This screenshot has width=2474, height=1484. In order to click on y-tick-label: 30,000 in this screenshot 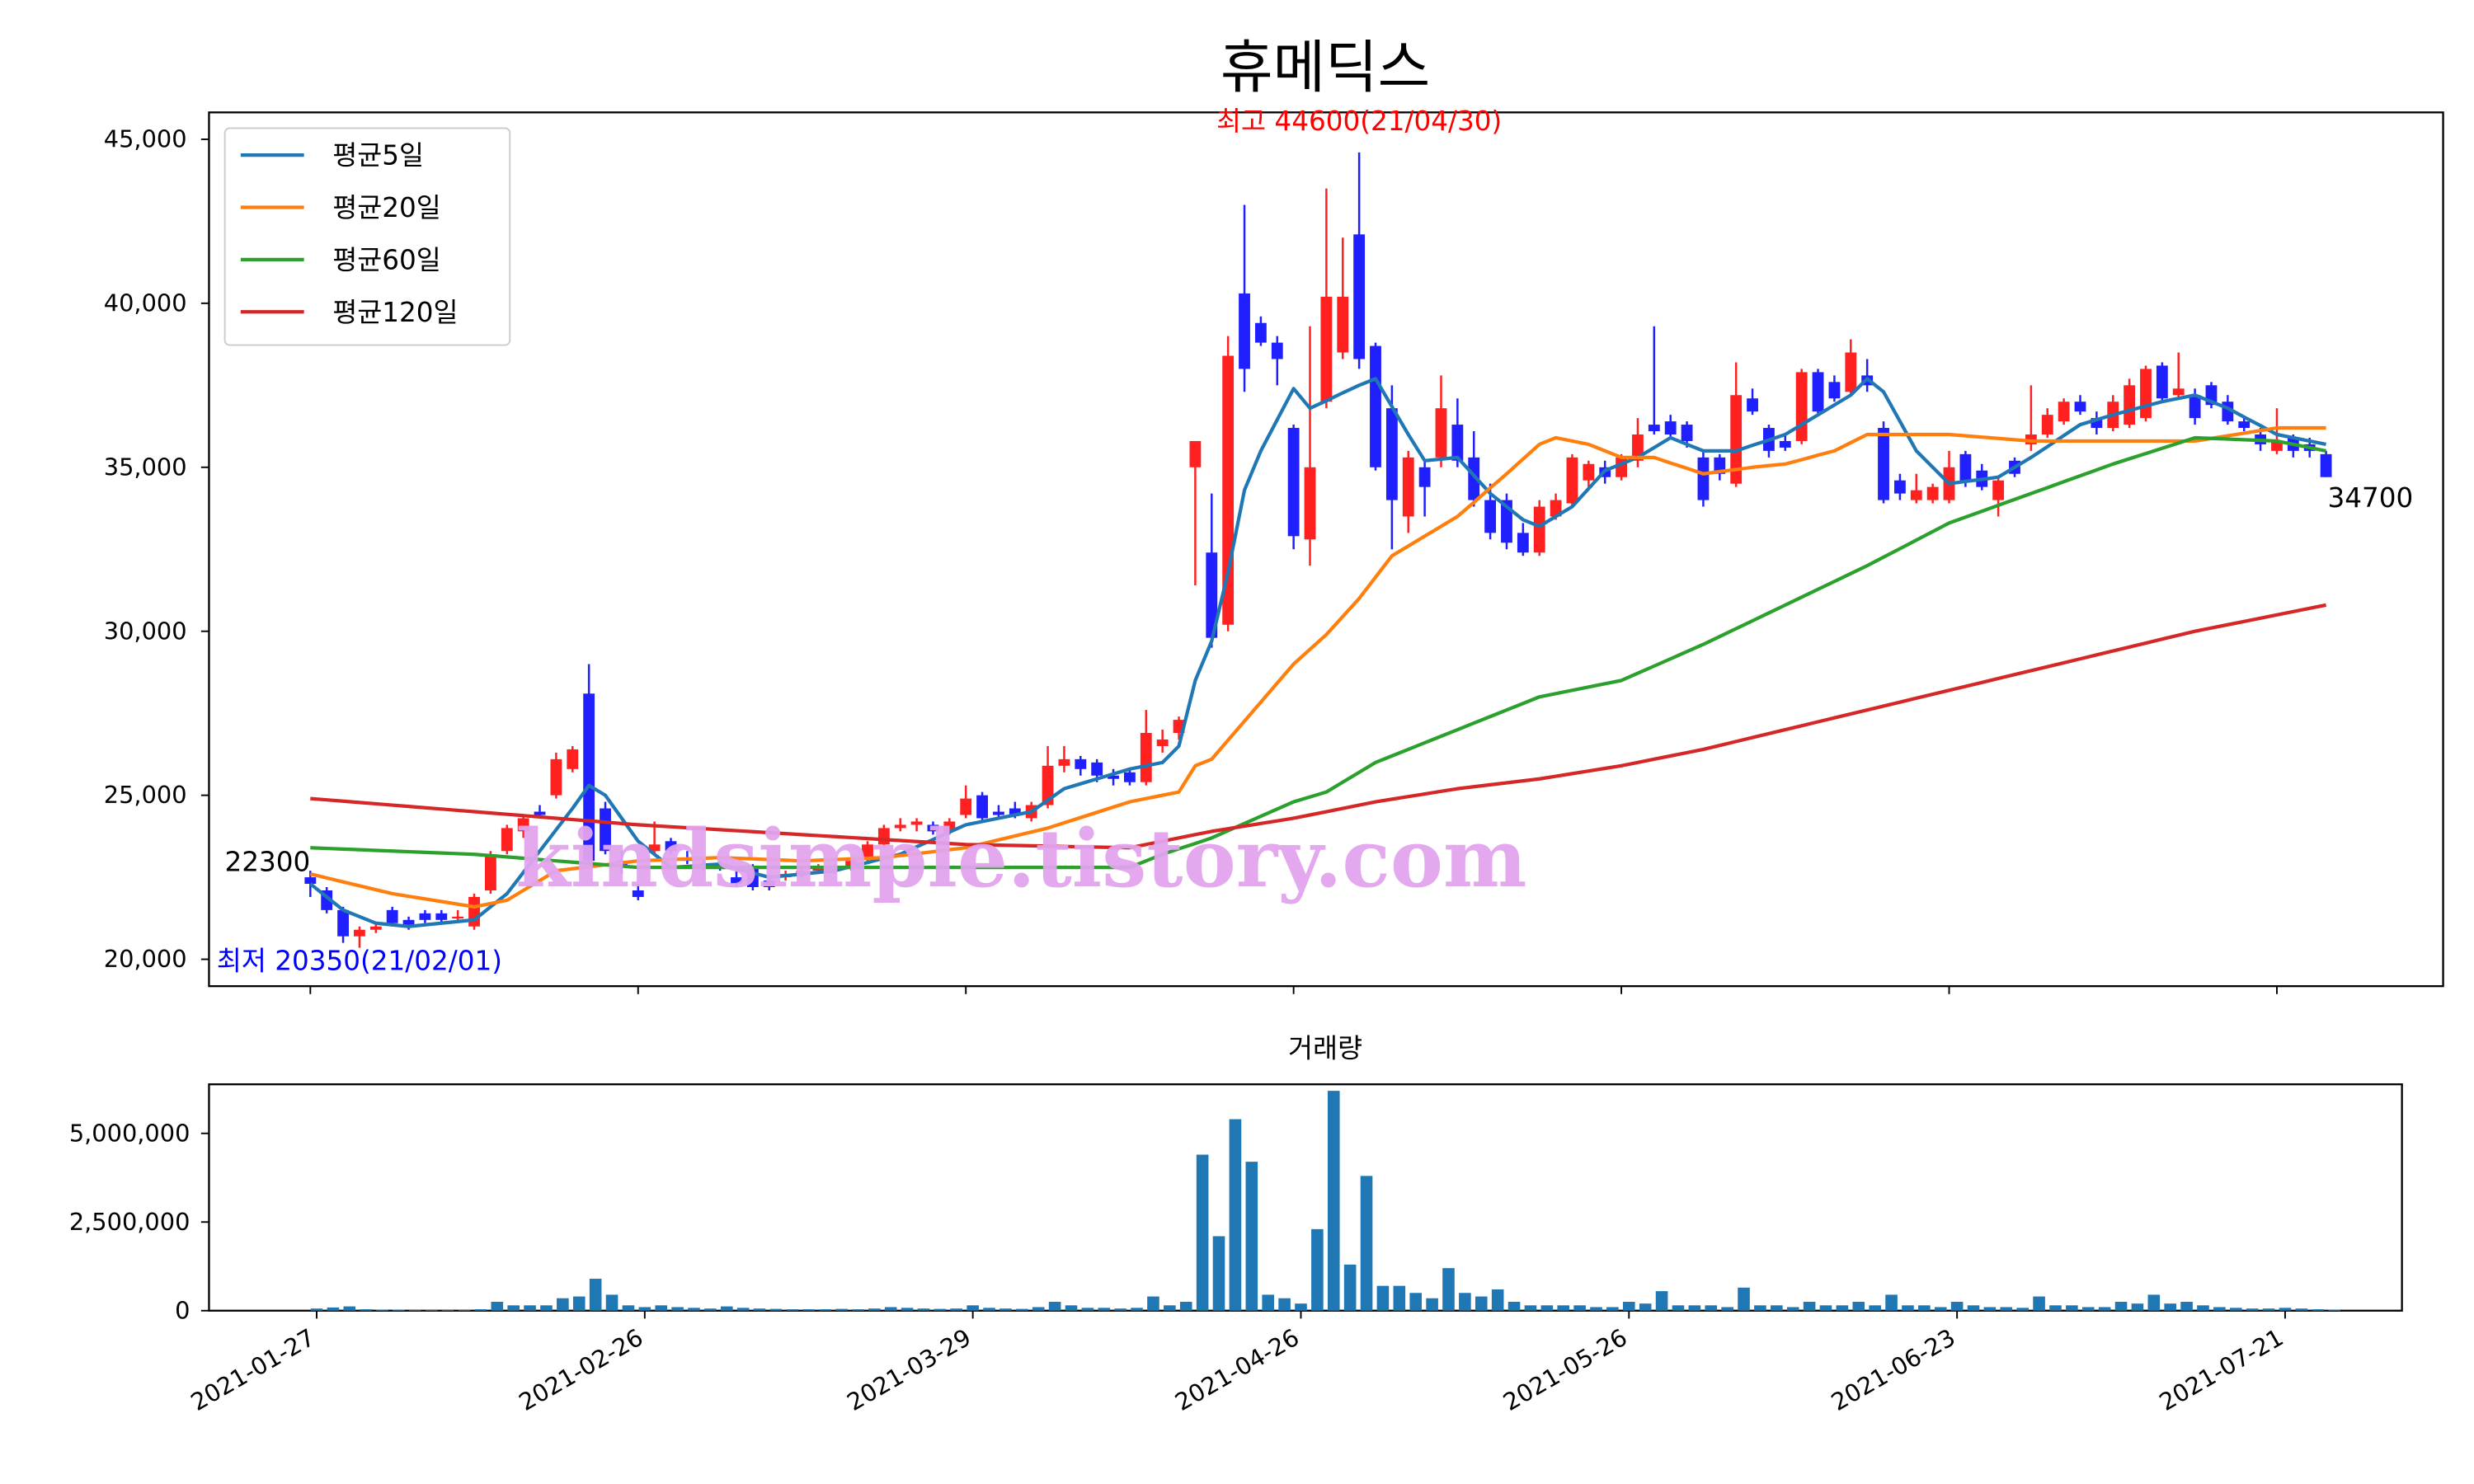, I will do `click(145, 631)`.